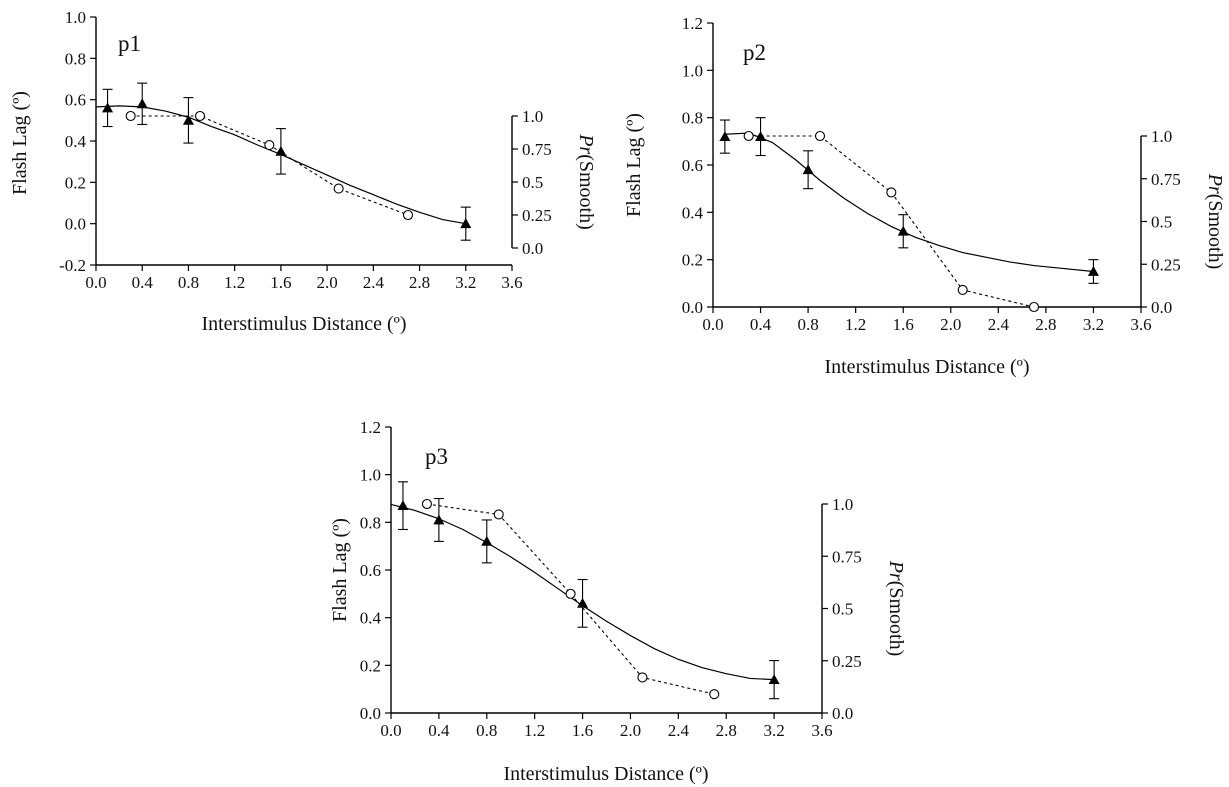  I want to click on y2-tick-label: 0.0, so click(532, 248).